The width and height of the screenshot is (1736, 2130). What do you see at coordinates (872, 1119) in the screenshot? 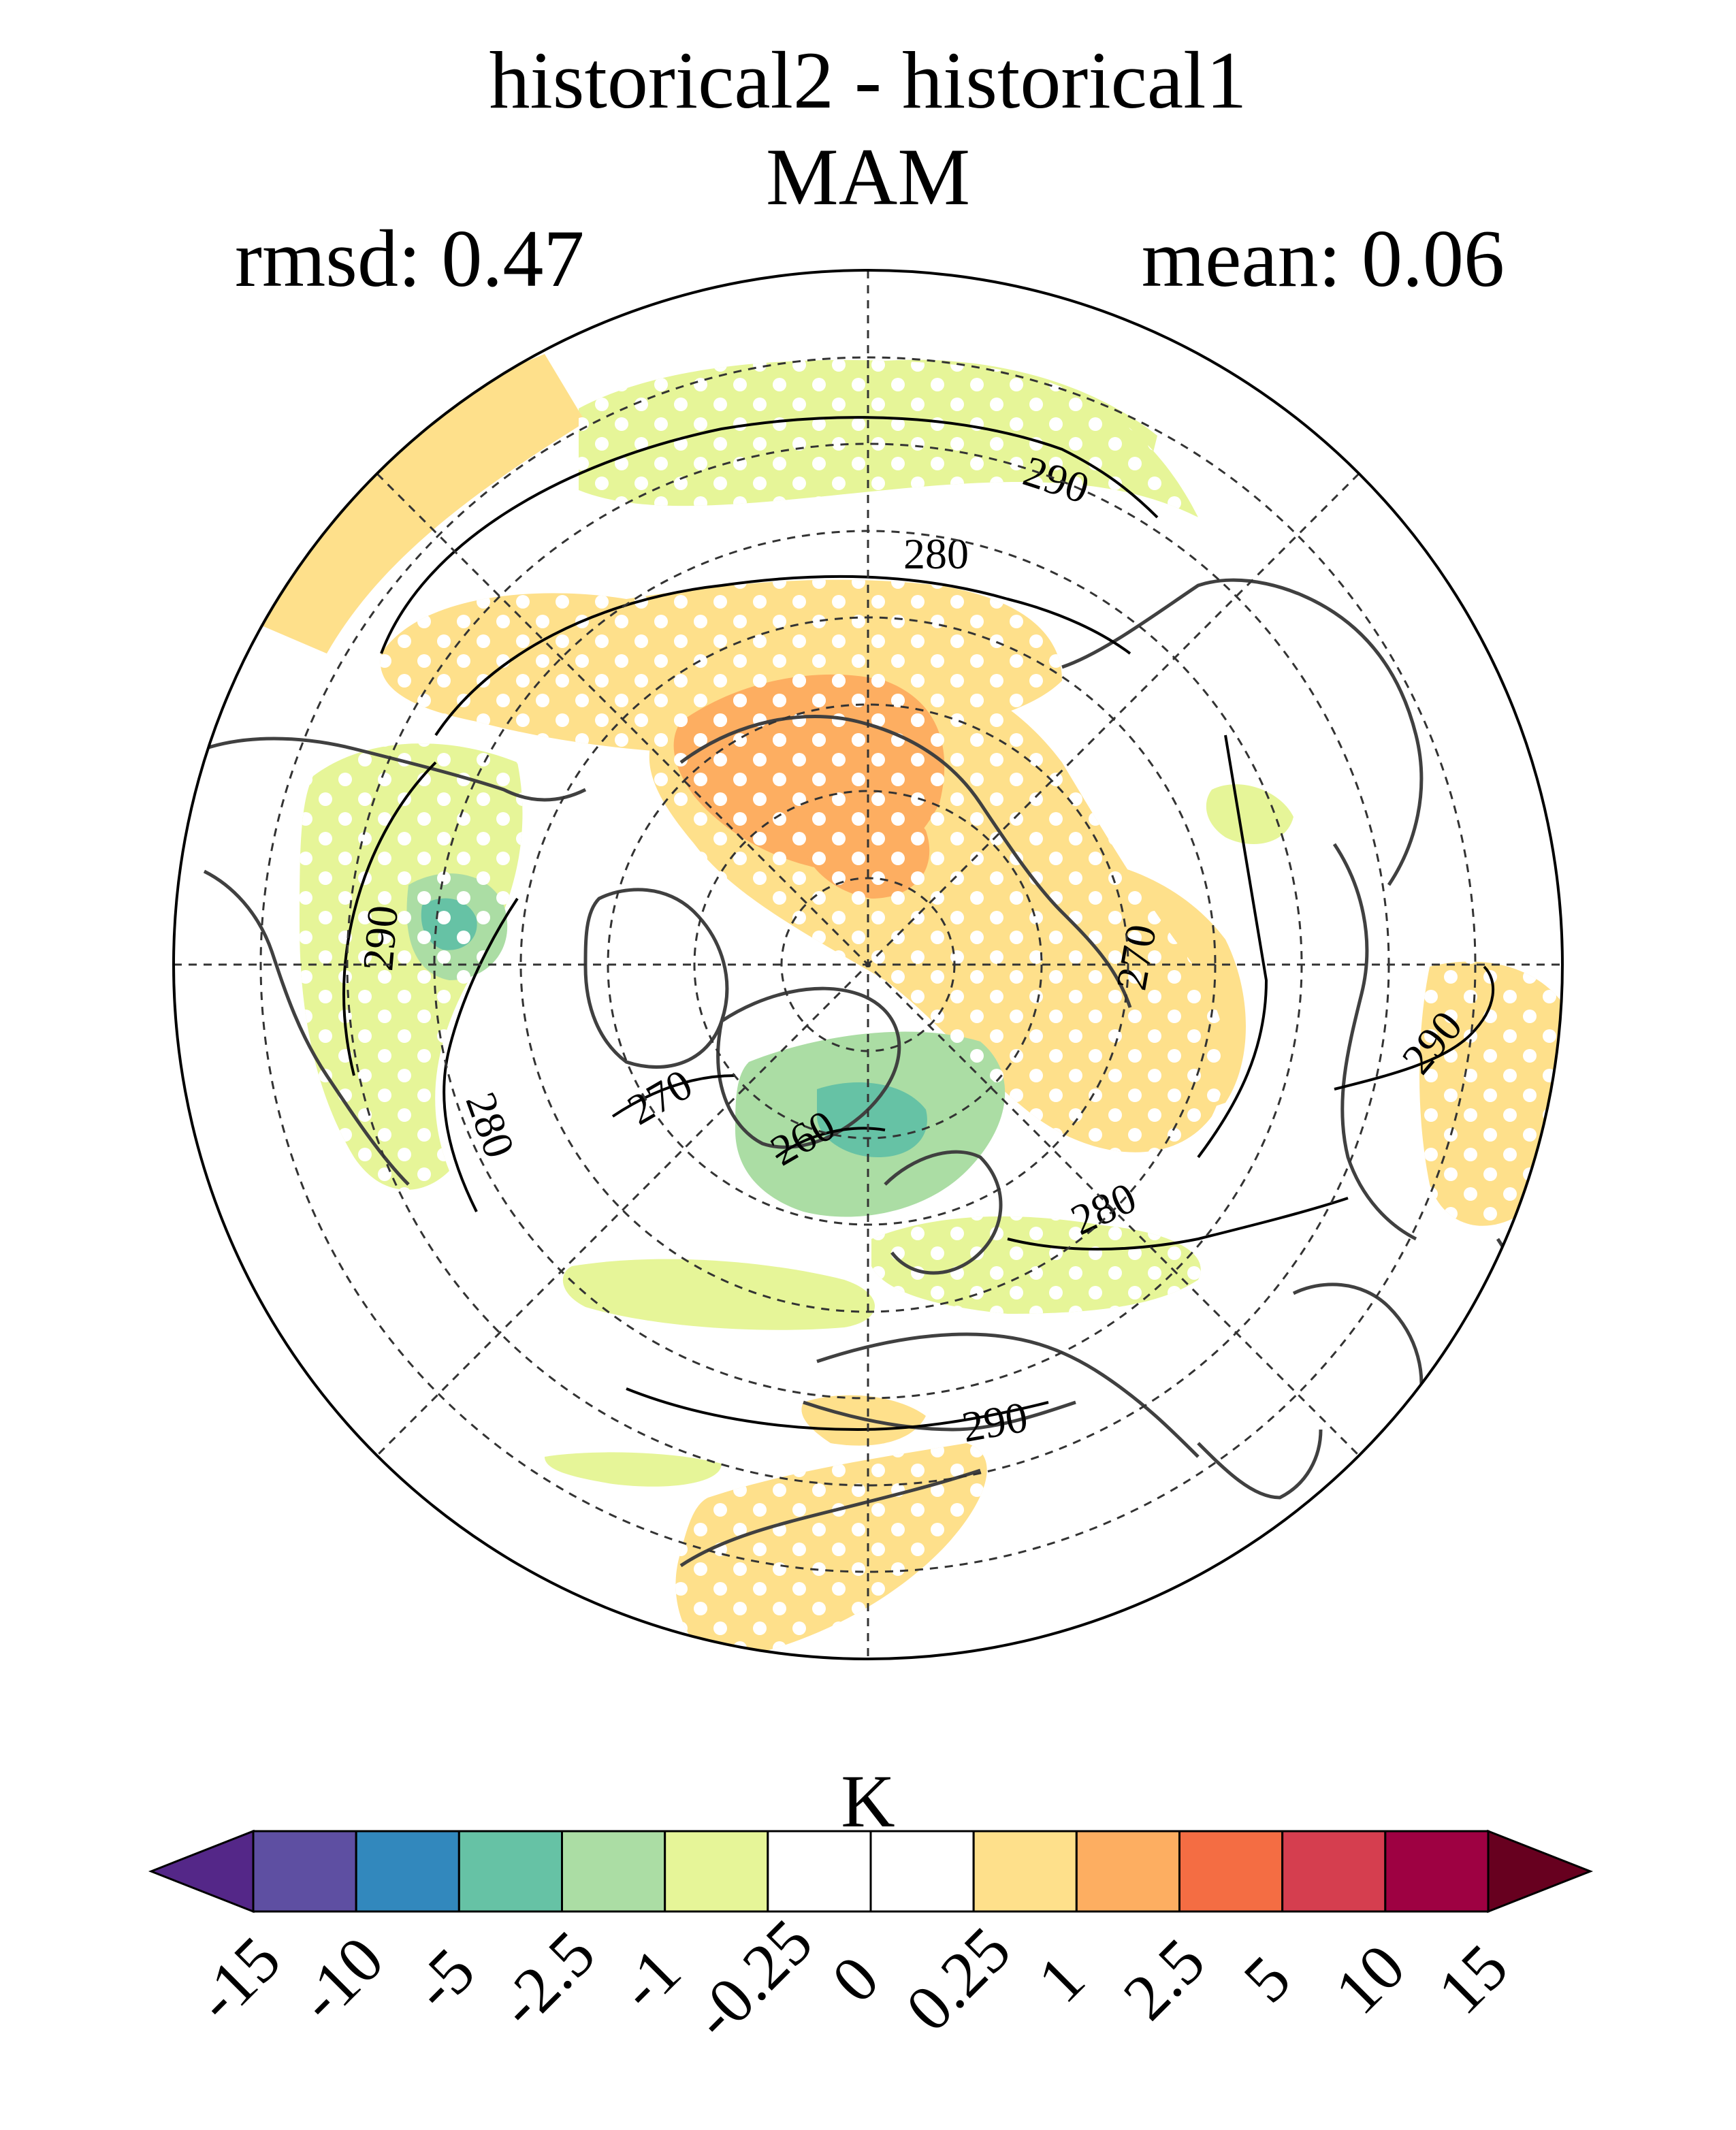
I see `anomaly-region-atlantic-teal` at bounding box center [872, 1119].